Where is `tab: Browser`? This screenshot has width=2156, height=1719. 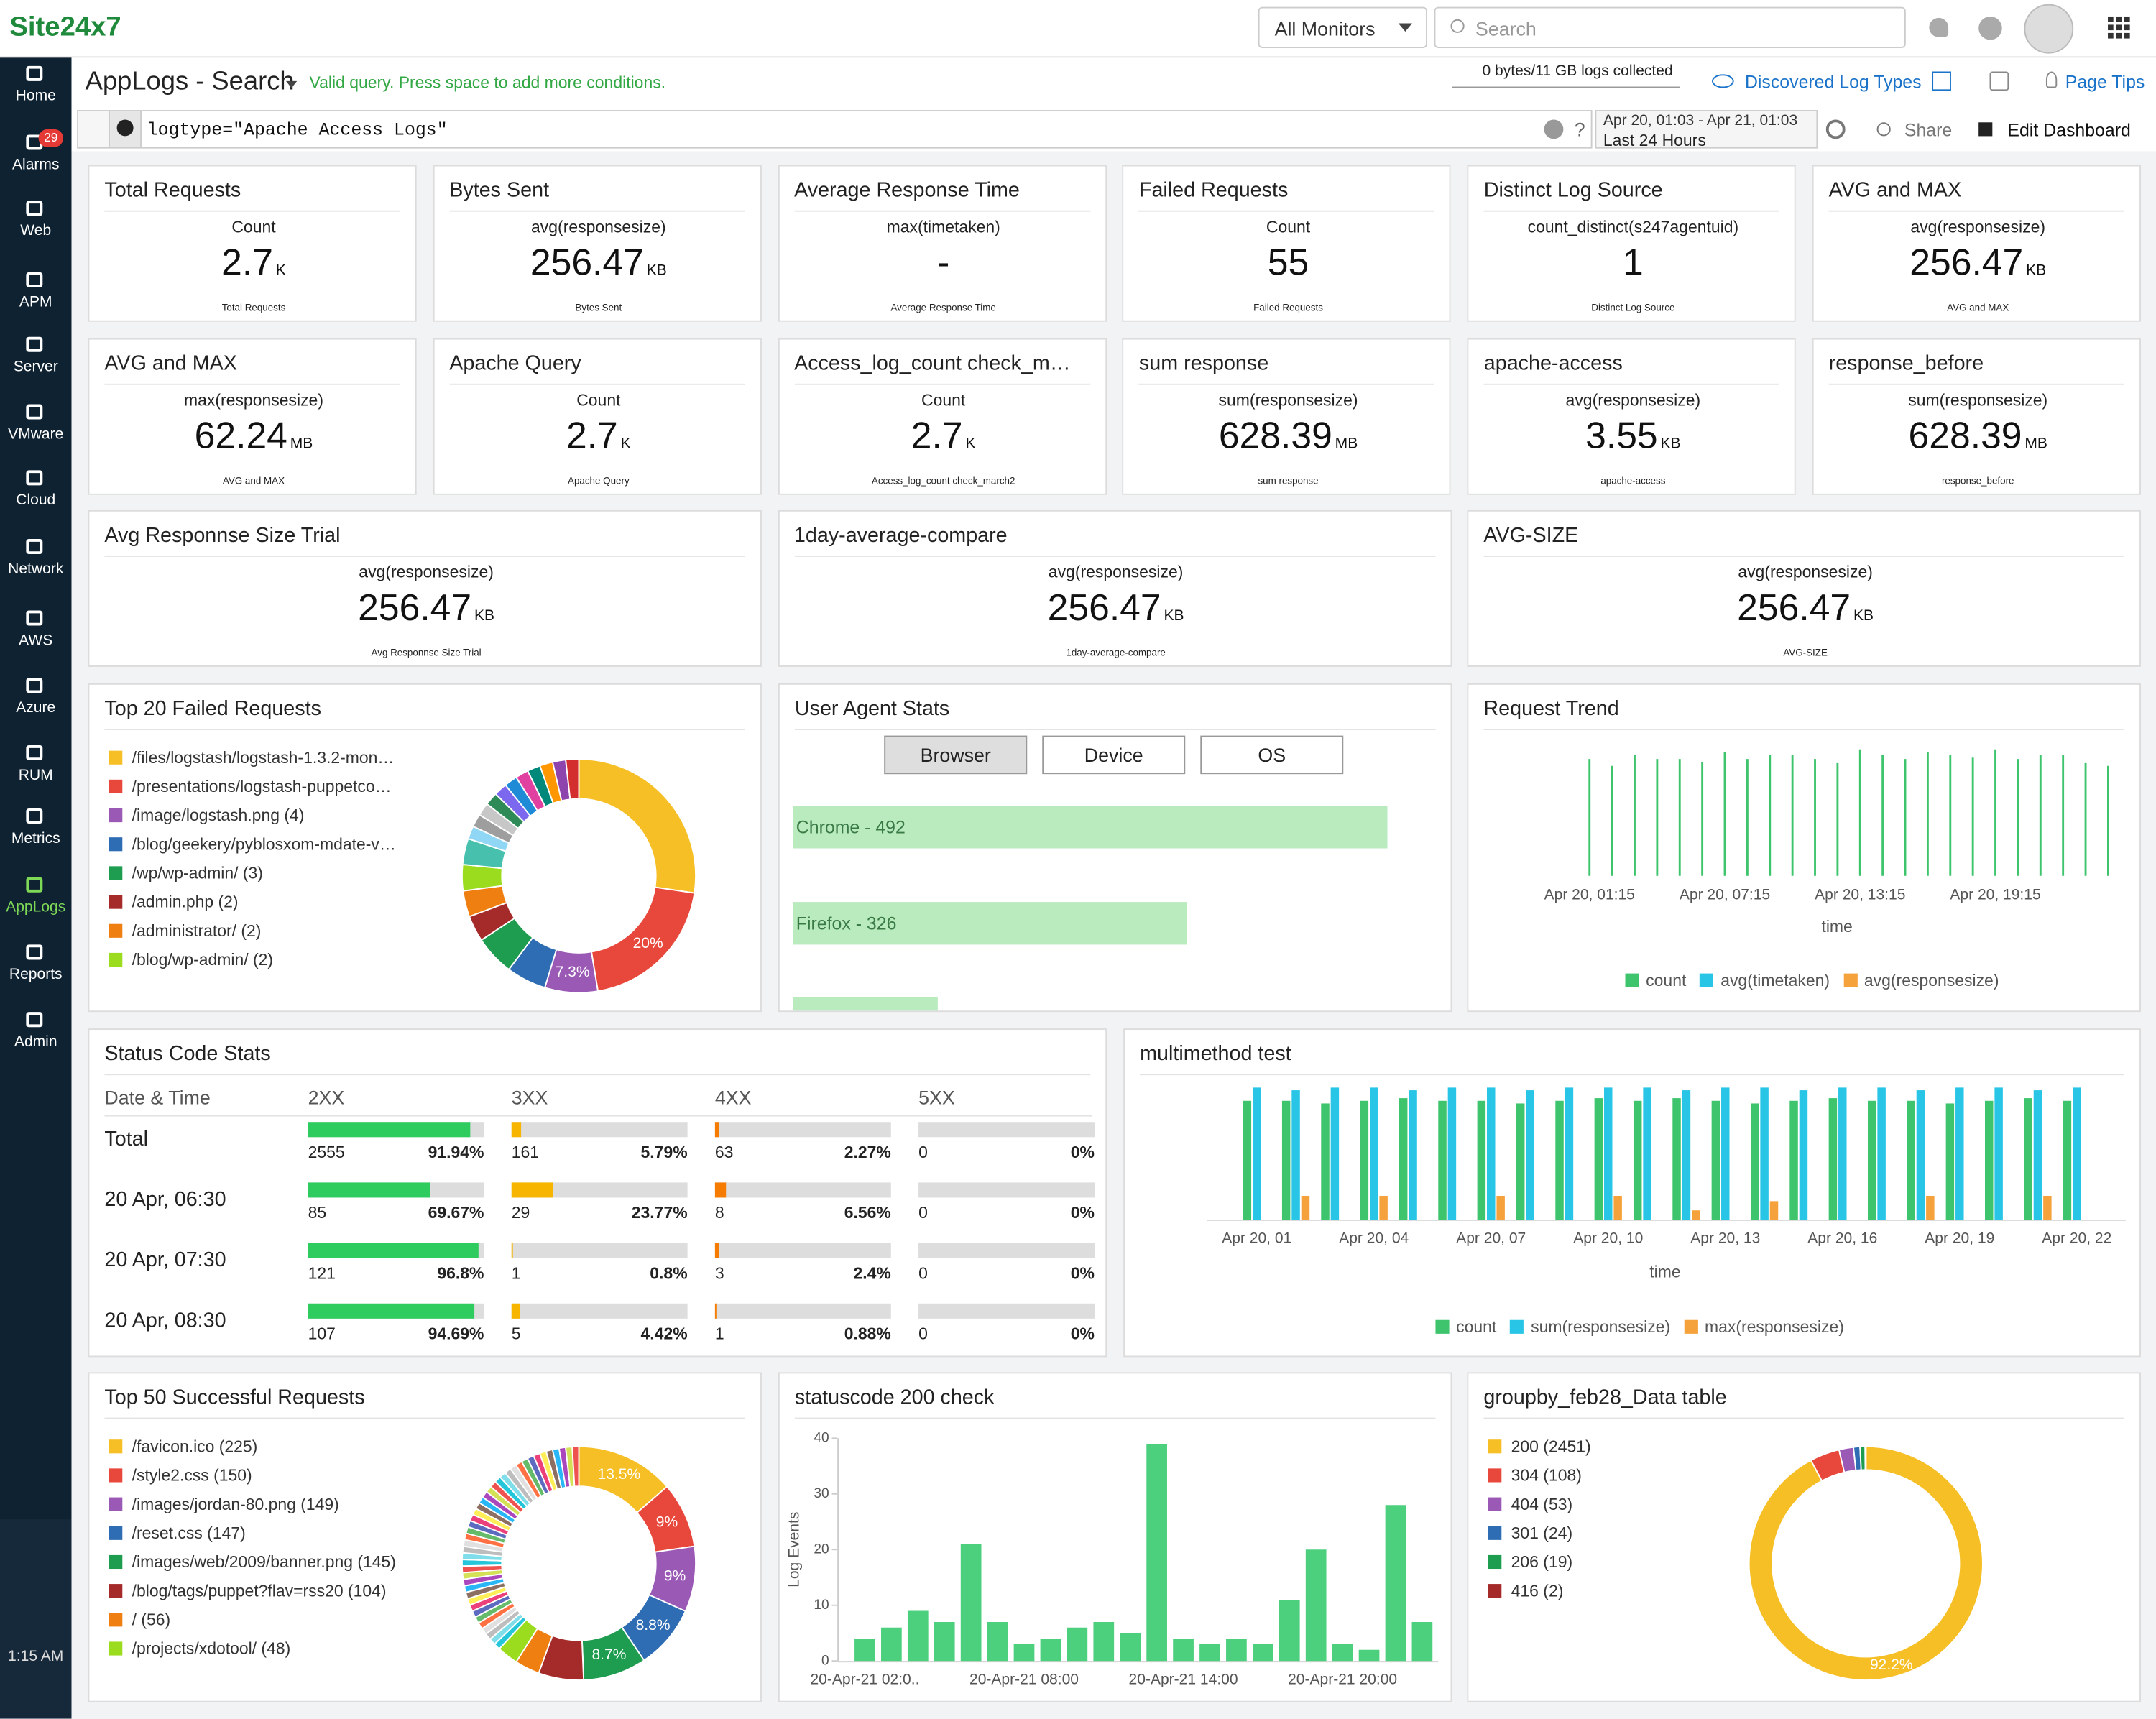
tab: Browser is located at coordinates (956, 755).